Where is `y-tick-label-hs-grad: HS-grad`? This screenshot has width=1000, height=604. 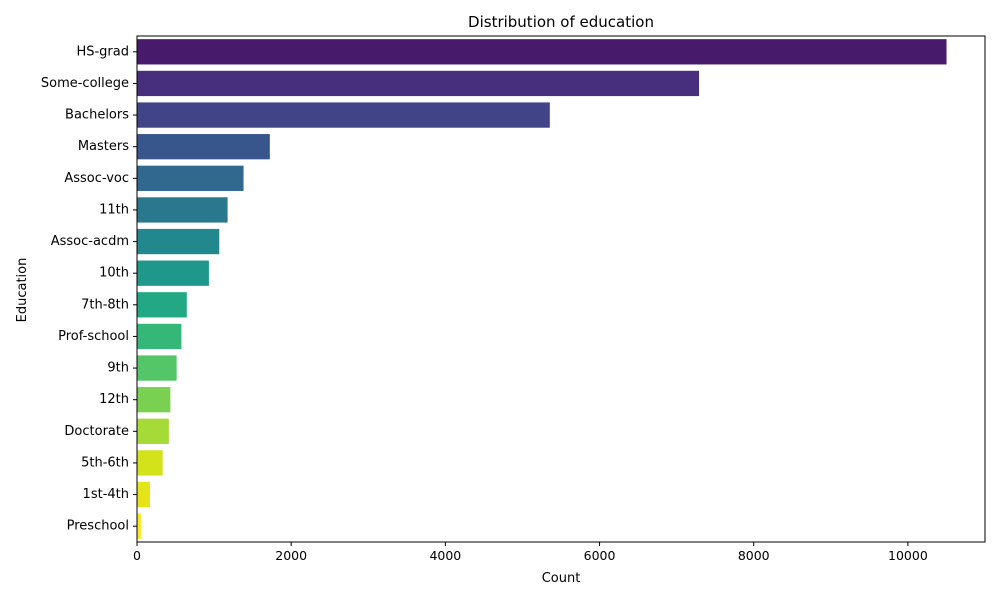 y-tick-label-hs-grad: HS-grad is located at coordinates (102, 51).